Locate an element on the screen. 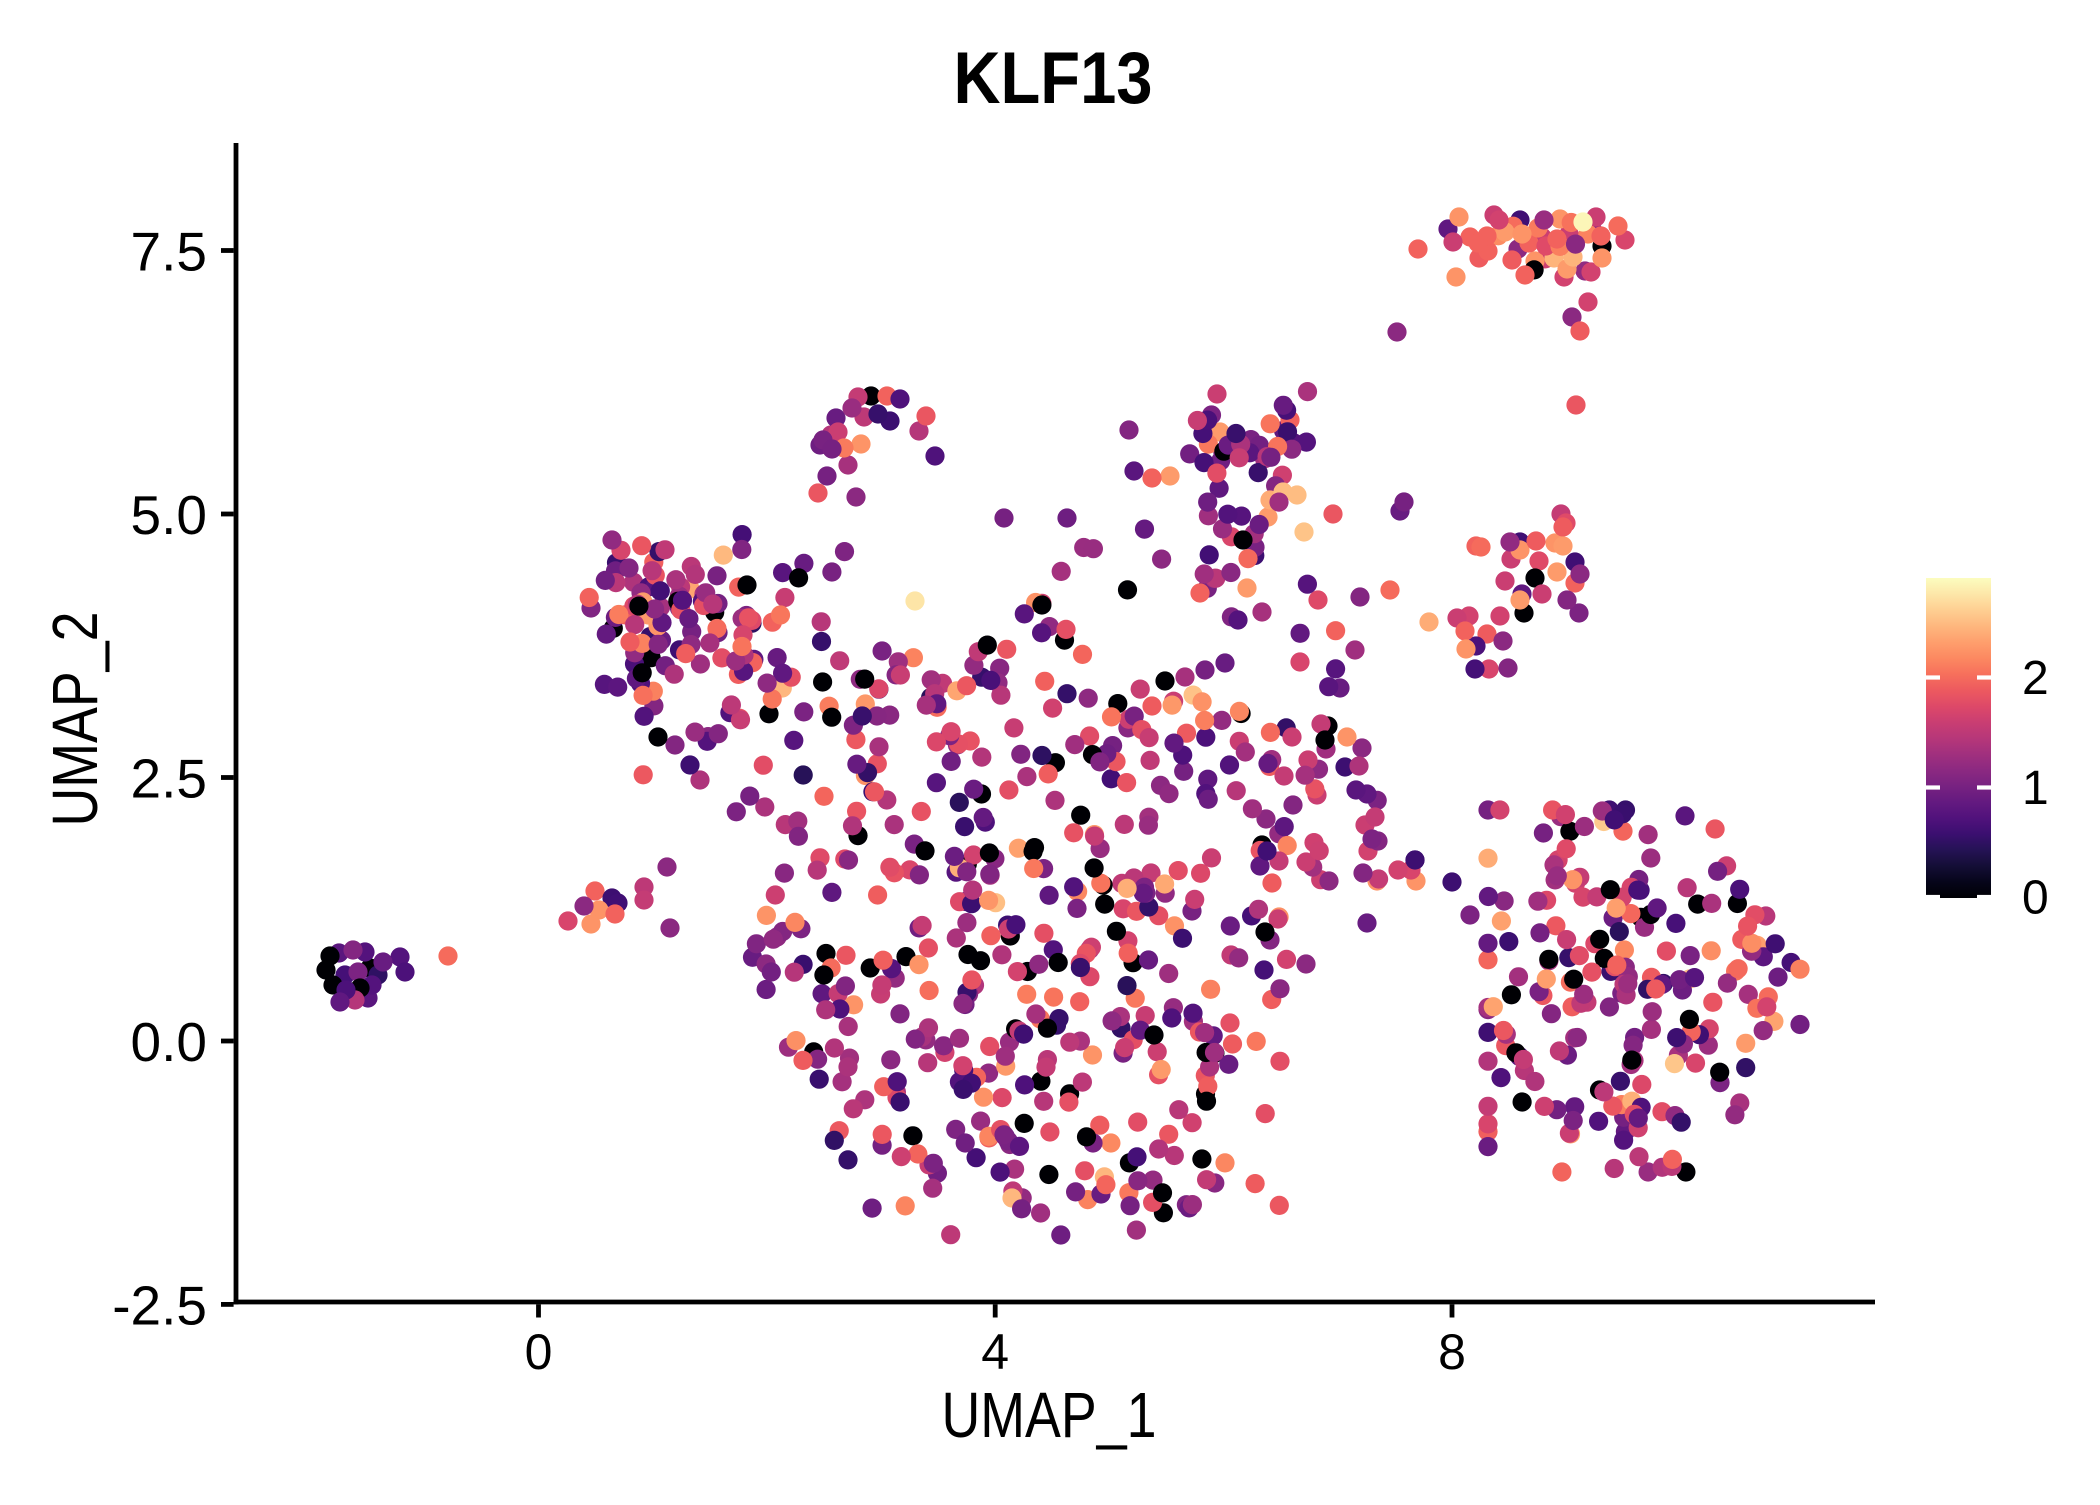  svg-text: 8 is located at coordinates (1452, 1352).